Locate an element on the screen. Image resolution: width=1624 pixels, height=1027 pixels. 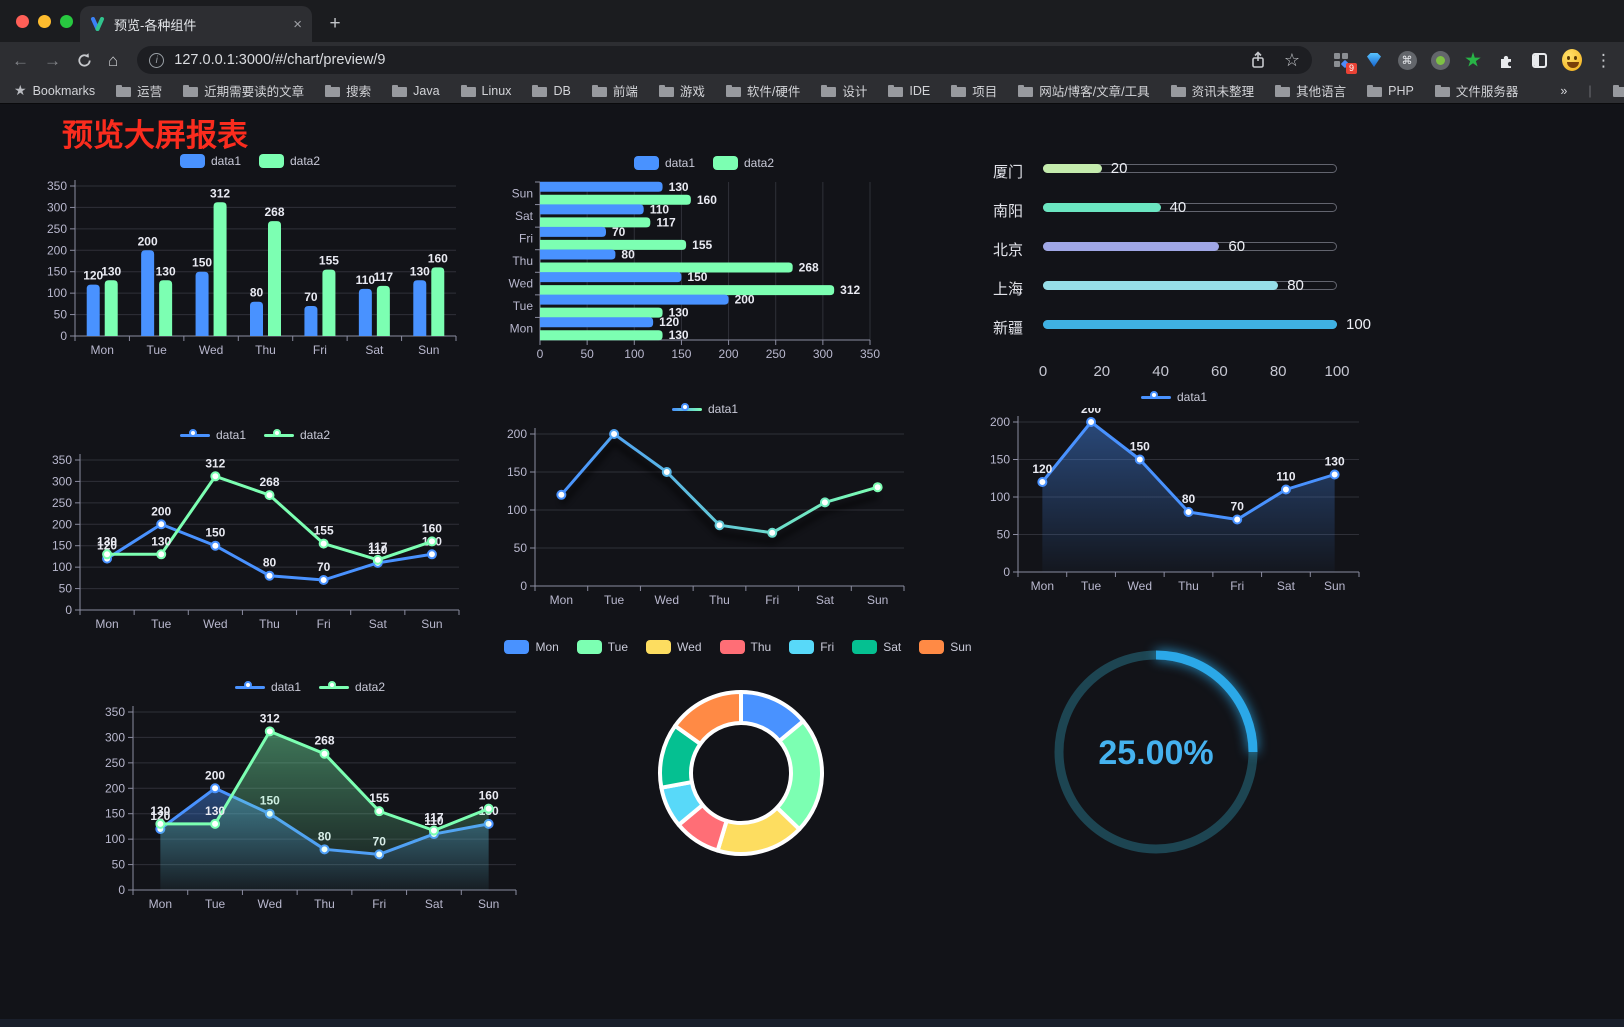
tab-title: 预览-各种组件 is located at coordinates (155, 25).